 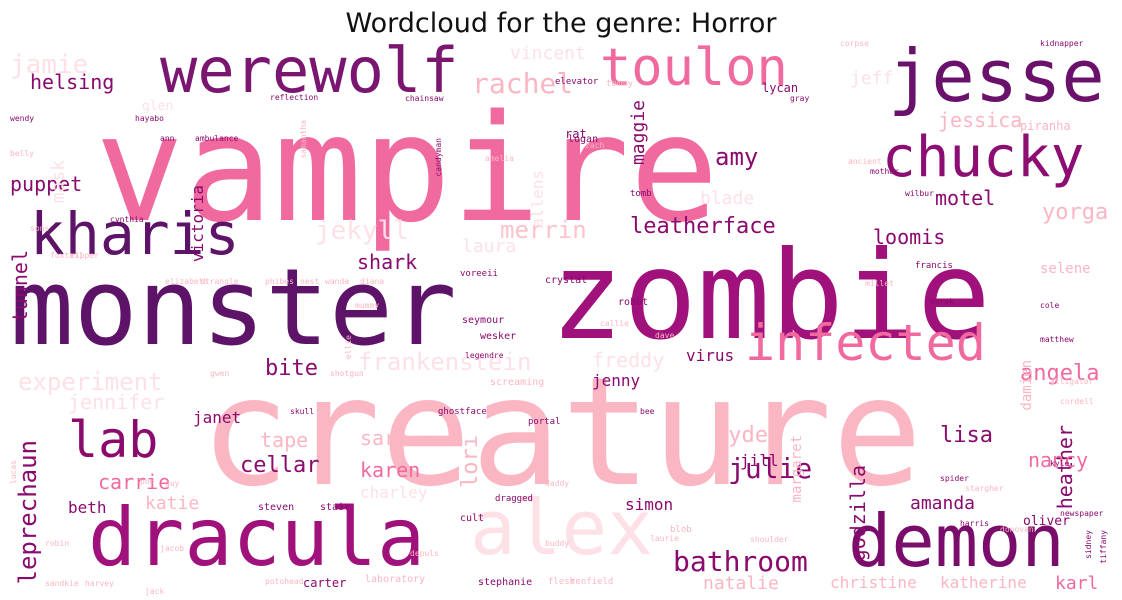 I want to click on word-jacob: jacob, so click(x=172, y=548).